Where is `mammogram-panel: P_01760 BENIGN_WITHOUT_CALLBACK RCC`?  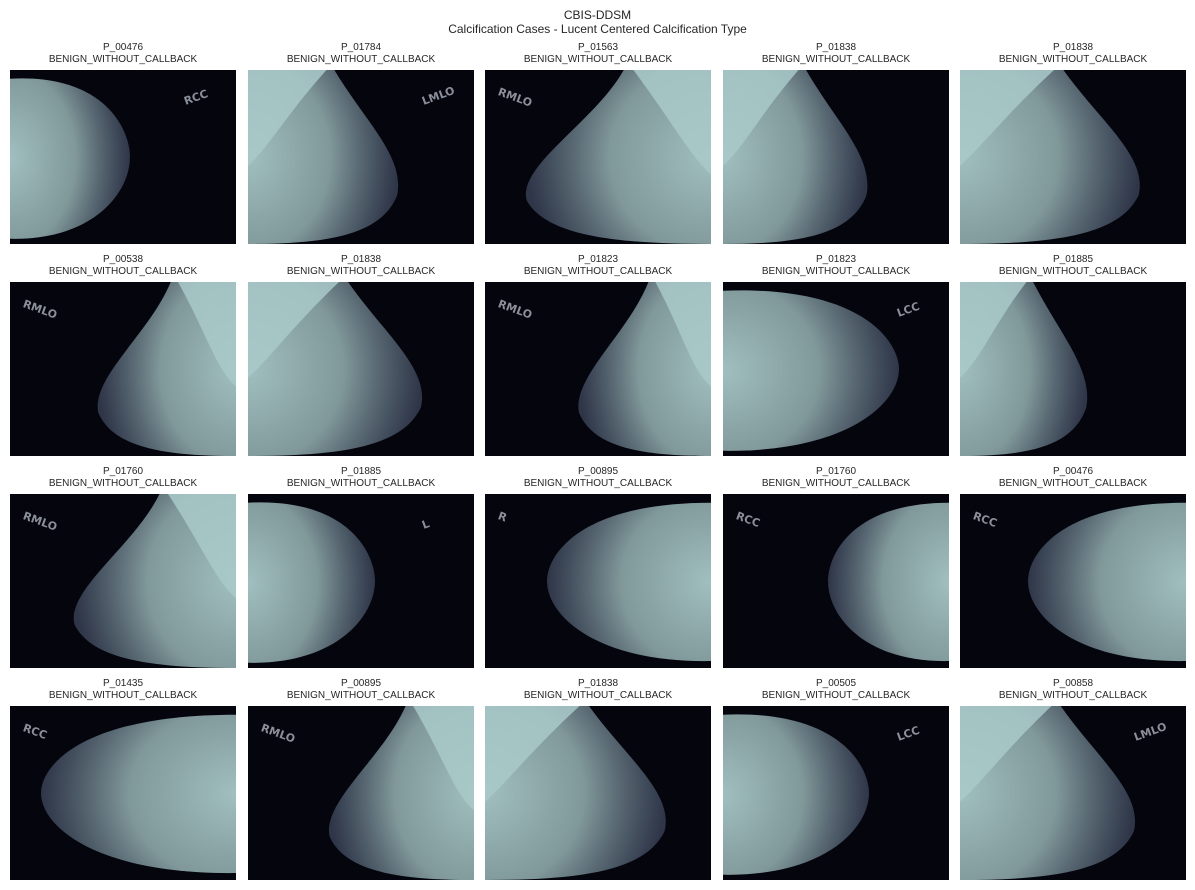 mammogram-panel: P_01760 BENIGN_WITHOUT_CALLBACK RCC is located at coordinates (836, 477).